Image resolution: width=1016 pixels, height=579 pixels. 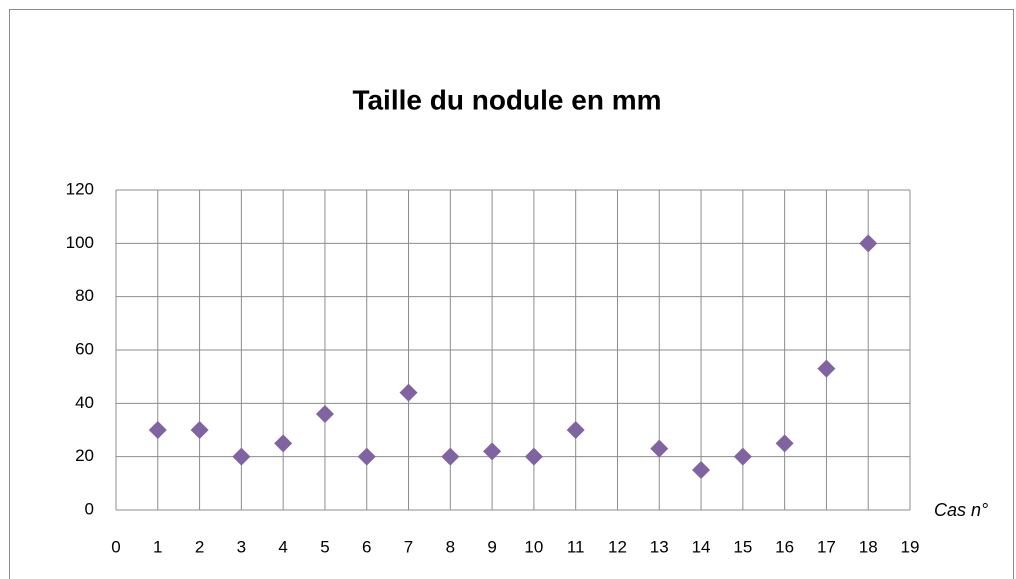 I want to click on x-tick-label: 9, so click(x=491, y=546).